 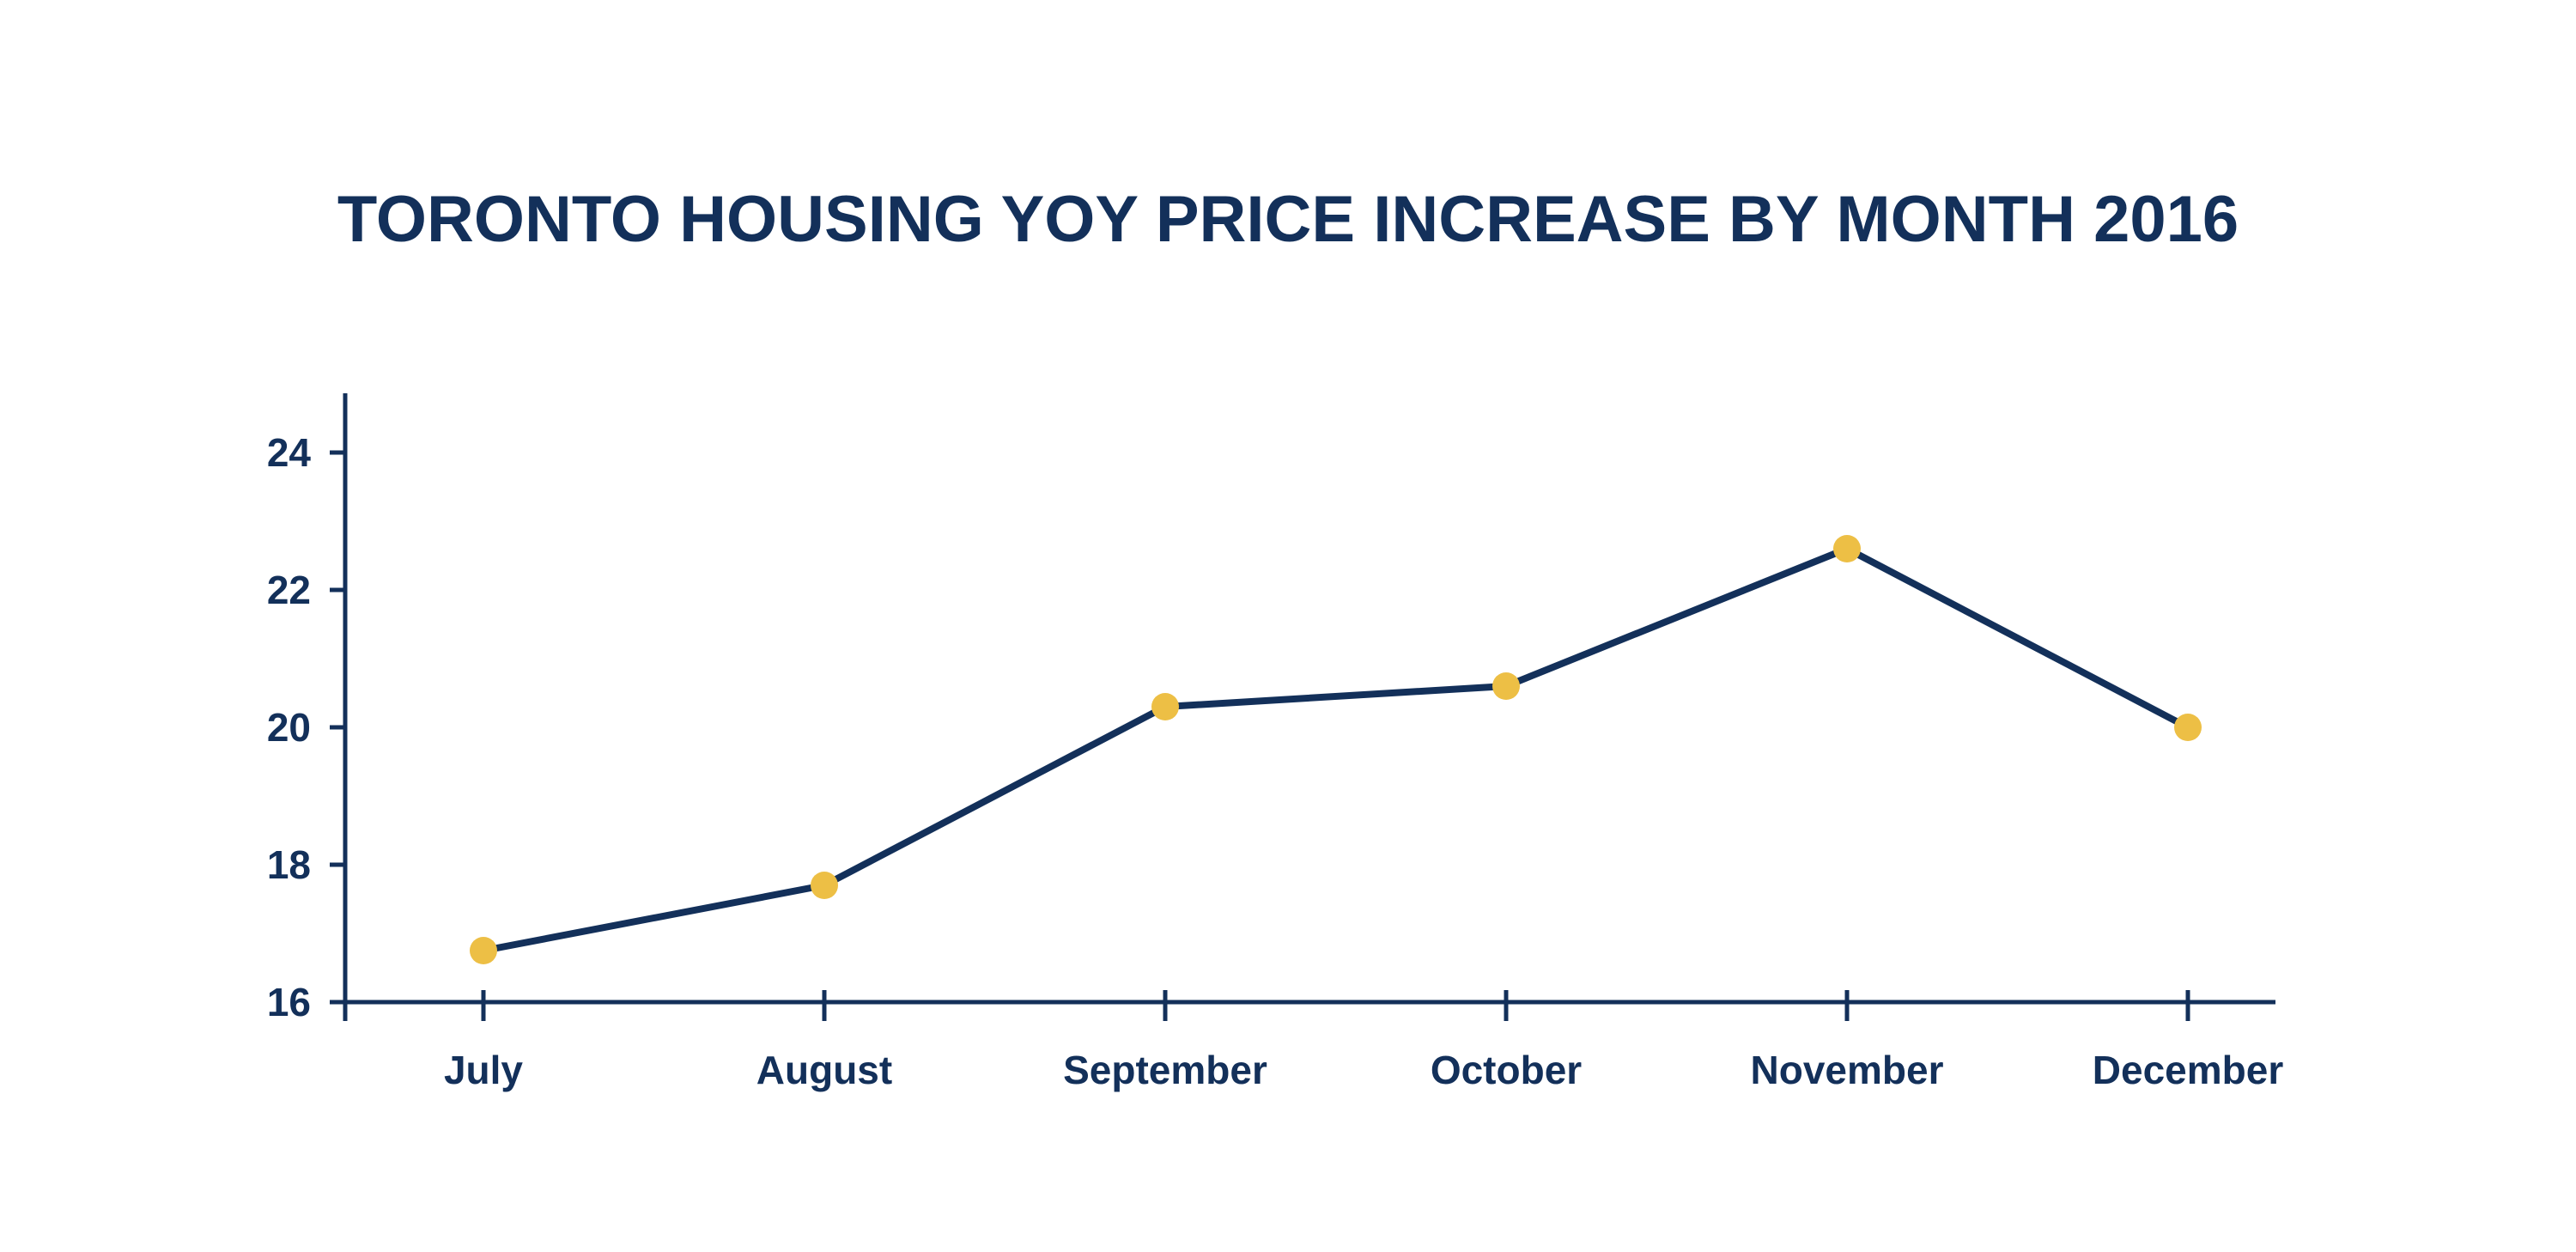 I want to click on y-tick-label: 22, so click(x=289, y=590).